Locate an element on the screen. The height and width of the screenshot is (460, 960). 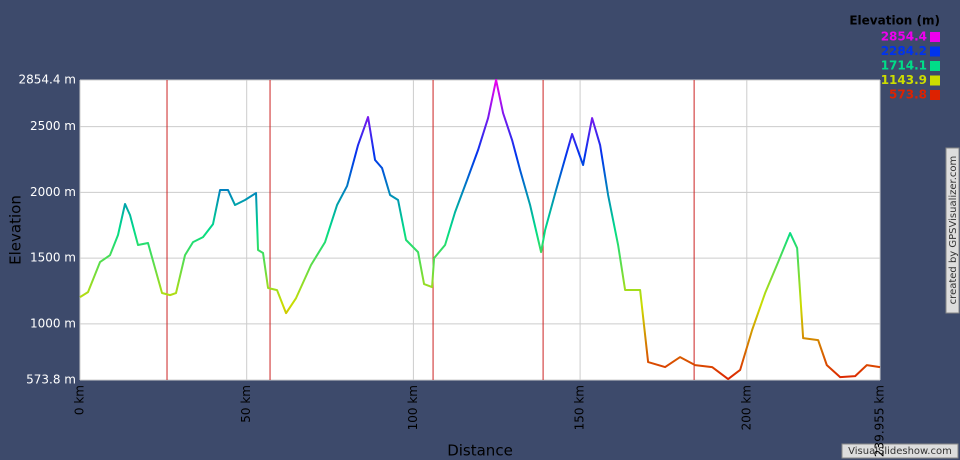
y-tick-label: 2854.4 m is located at coordinates (48, 80).